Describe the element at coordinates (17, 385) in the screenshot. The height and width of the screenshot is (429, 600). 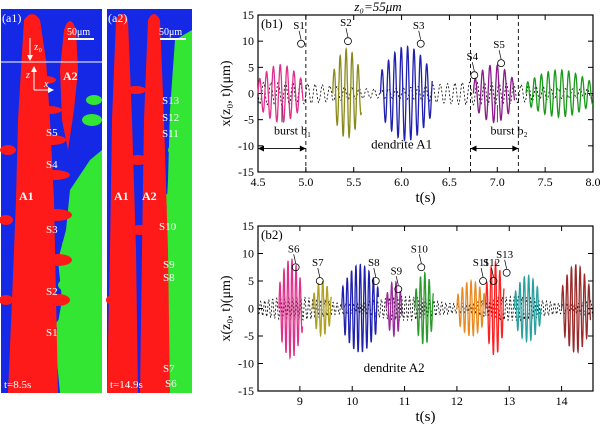
I see `a1-time: t=8.5s` at that location.